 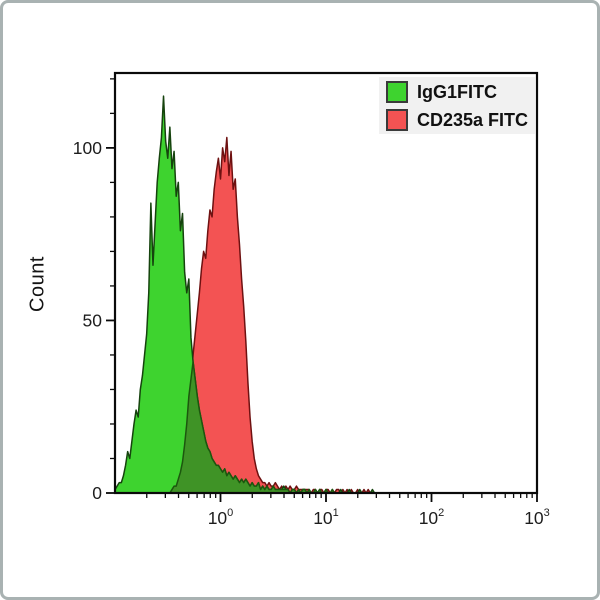 What do you see at coordinates (97, 493) in the screenshot?
I see `y-tick-label: 0` at bounding box center [97, 493].